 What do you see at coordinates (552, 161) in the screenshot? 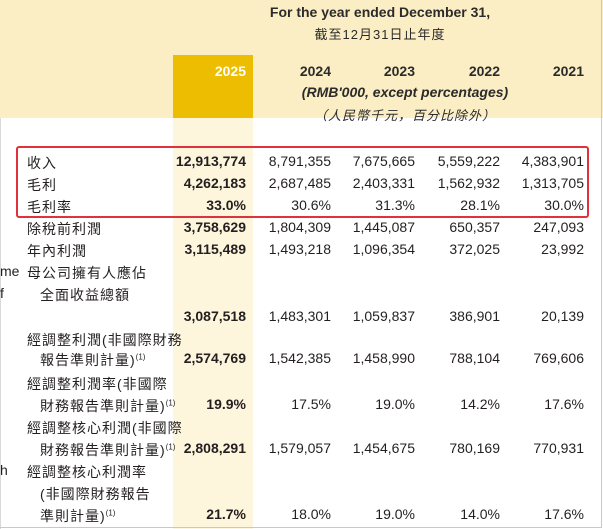
I see `value-2021: 4,383,901` at bounding box center [552, 161].